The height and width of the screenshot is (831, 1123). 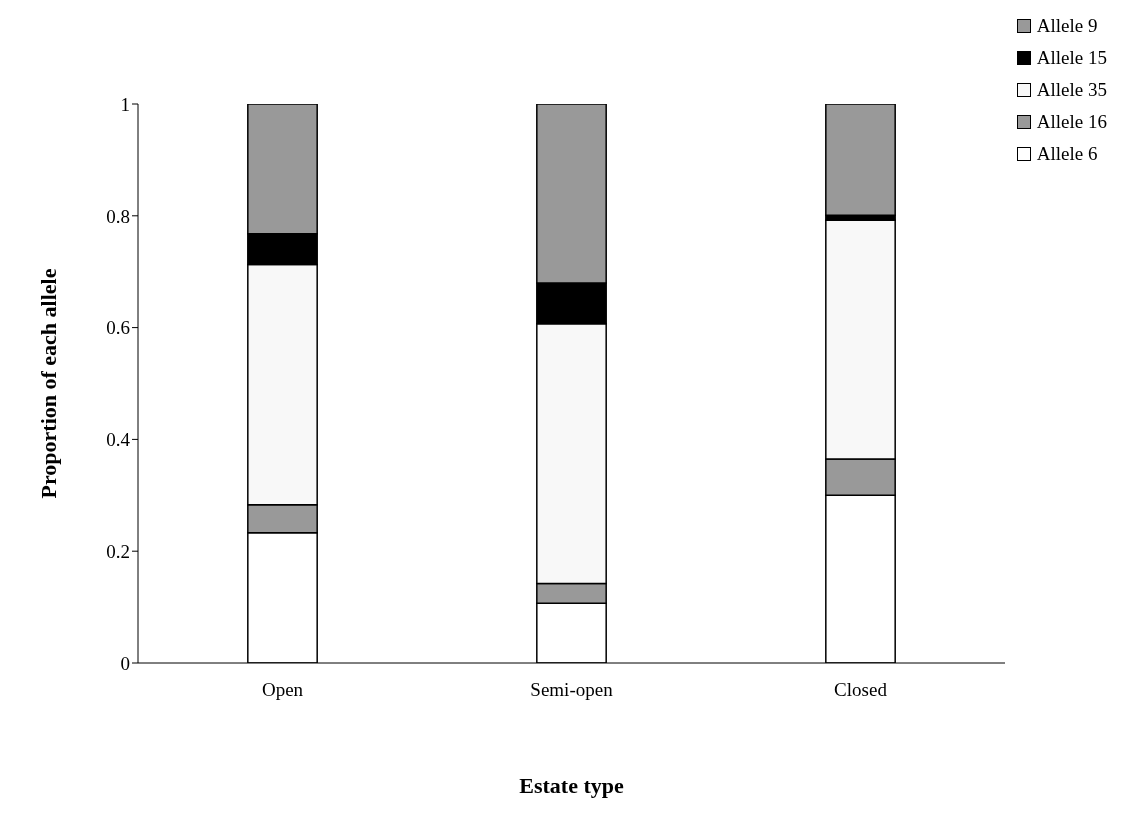 What do you see at coordinates (118, 551) in the screenshot?
I see `y-tick-label: 0.2` at bounding box center [118, 551].